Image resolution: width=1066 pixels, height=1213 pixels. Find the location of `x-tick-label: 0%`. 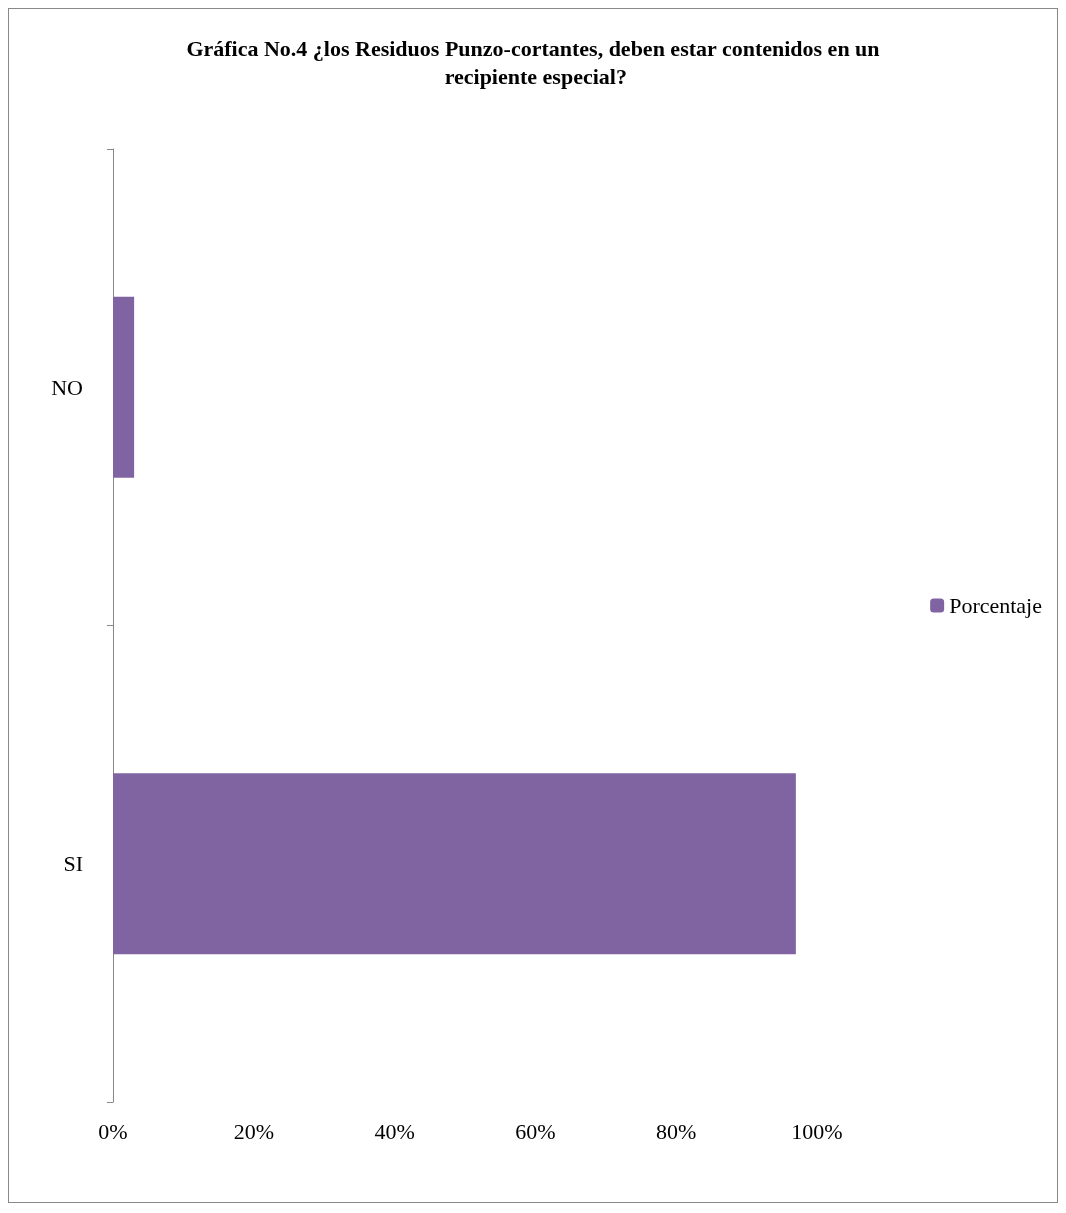

x-tick-label: 0% is located at coordinates (113, 1131).